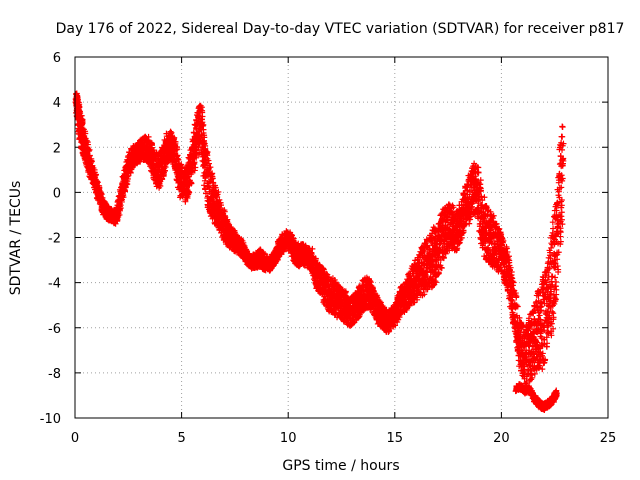 This screenshot has width=640, height=480. Describe the element at coordinates (181, 438) in the screenshot. I see `x-tick-label: 5` at that location.